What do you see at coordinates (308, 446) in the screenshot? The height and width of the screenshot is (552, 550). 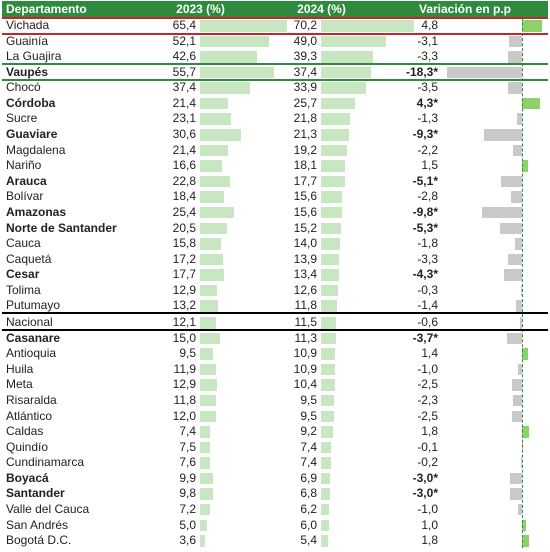 I see `row-value-2024: 7,4` at bounding box center [308, 446].